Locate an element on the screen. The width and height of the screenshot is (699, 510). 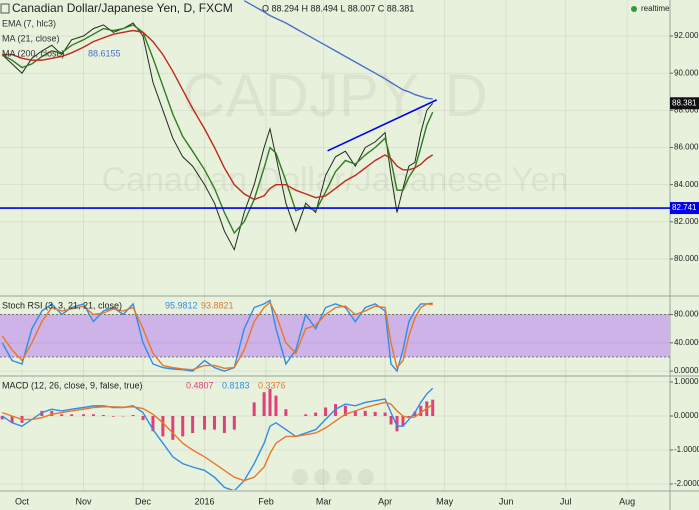
y-tick-label: 40.0000 is located at coordinates (686, 342).